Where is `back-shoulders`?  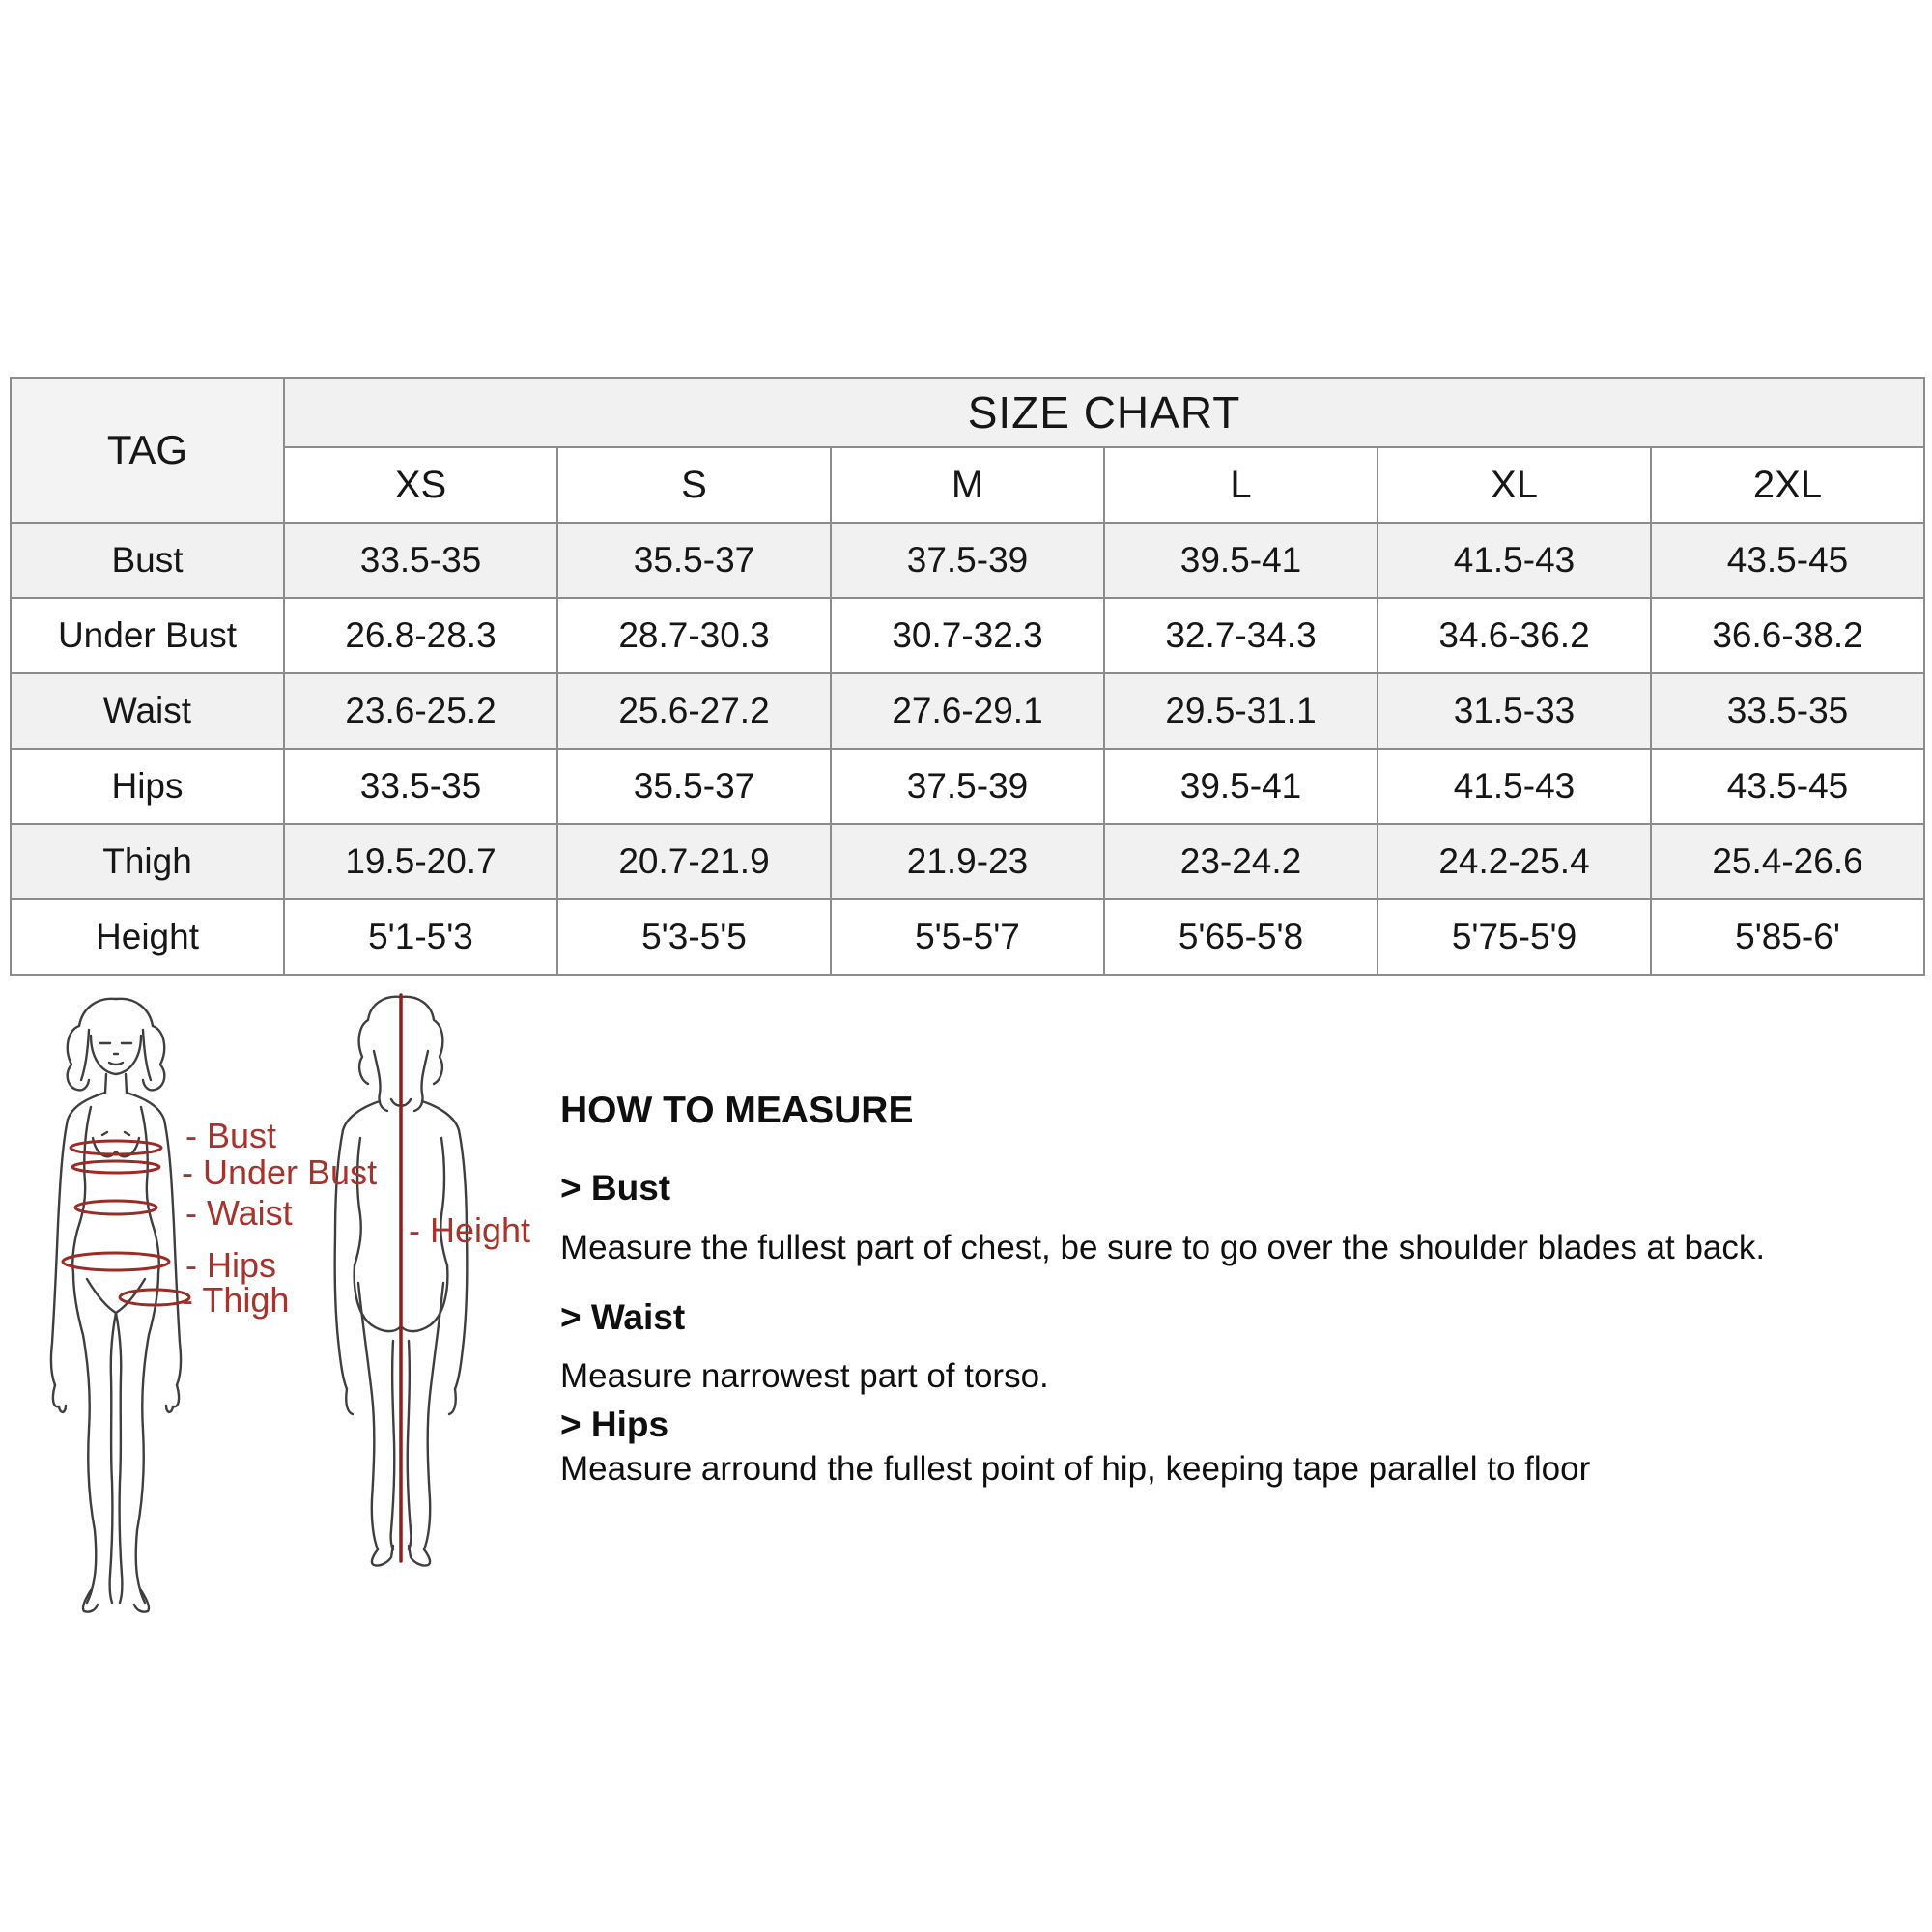 back-shoulders is located at coordinates (401, 1115).